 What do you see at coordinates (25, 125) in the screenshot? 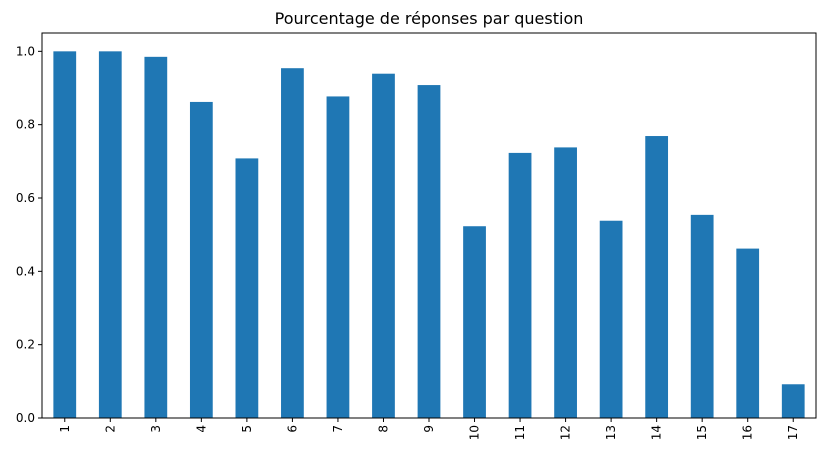
I see `y-tick-label: 0.8` at bounding box center [25, 125].